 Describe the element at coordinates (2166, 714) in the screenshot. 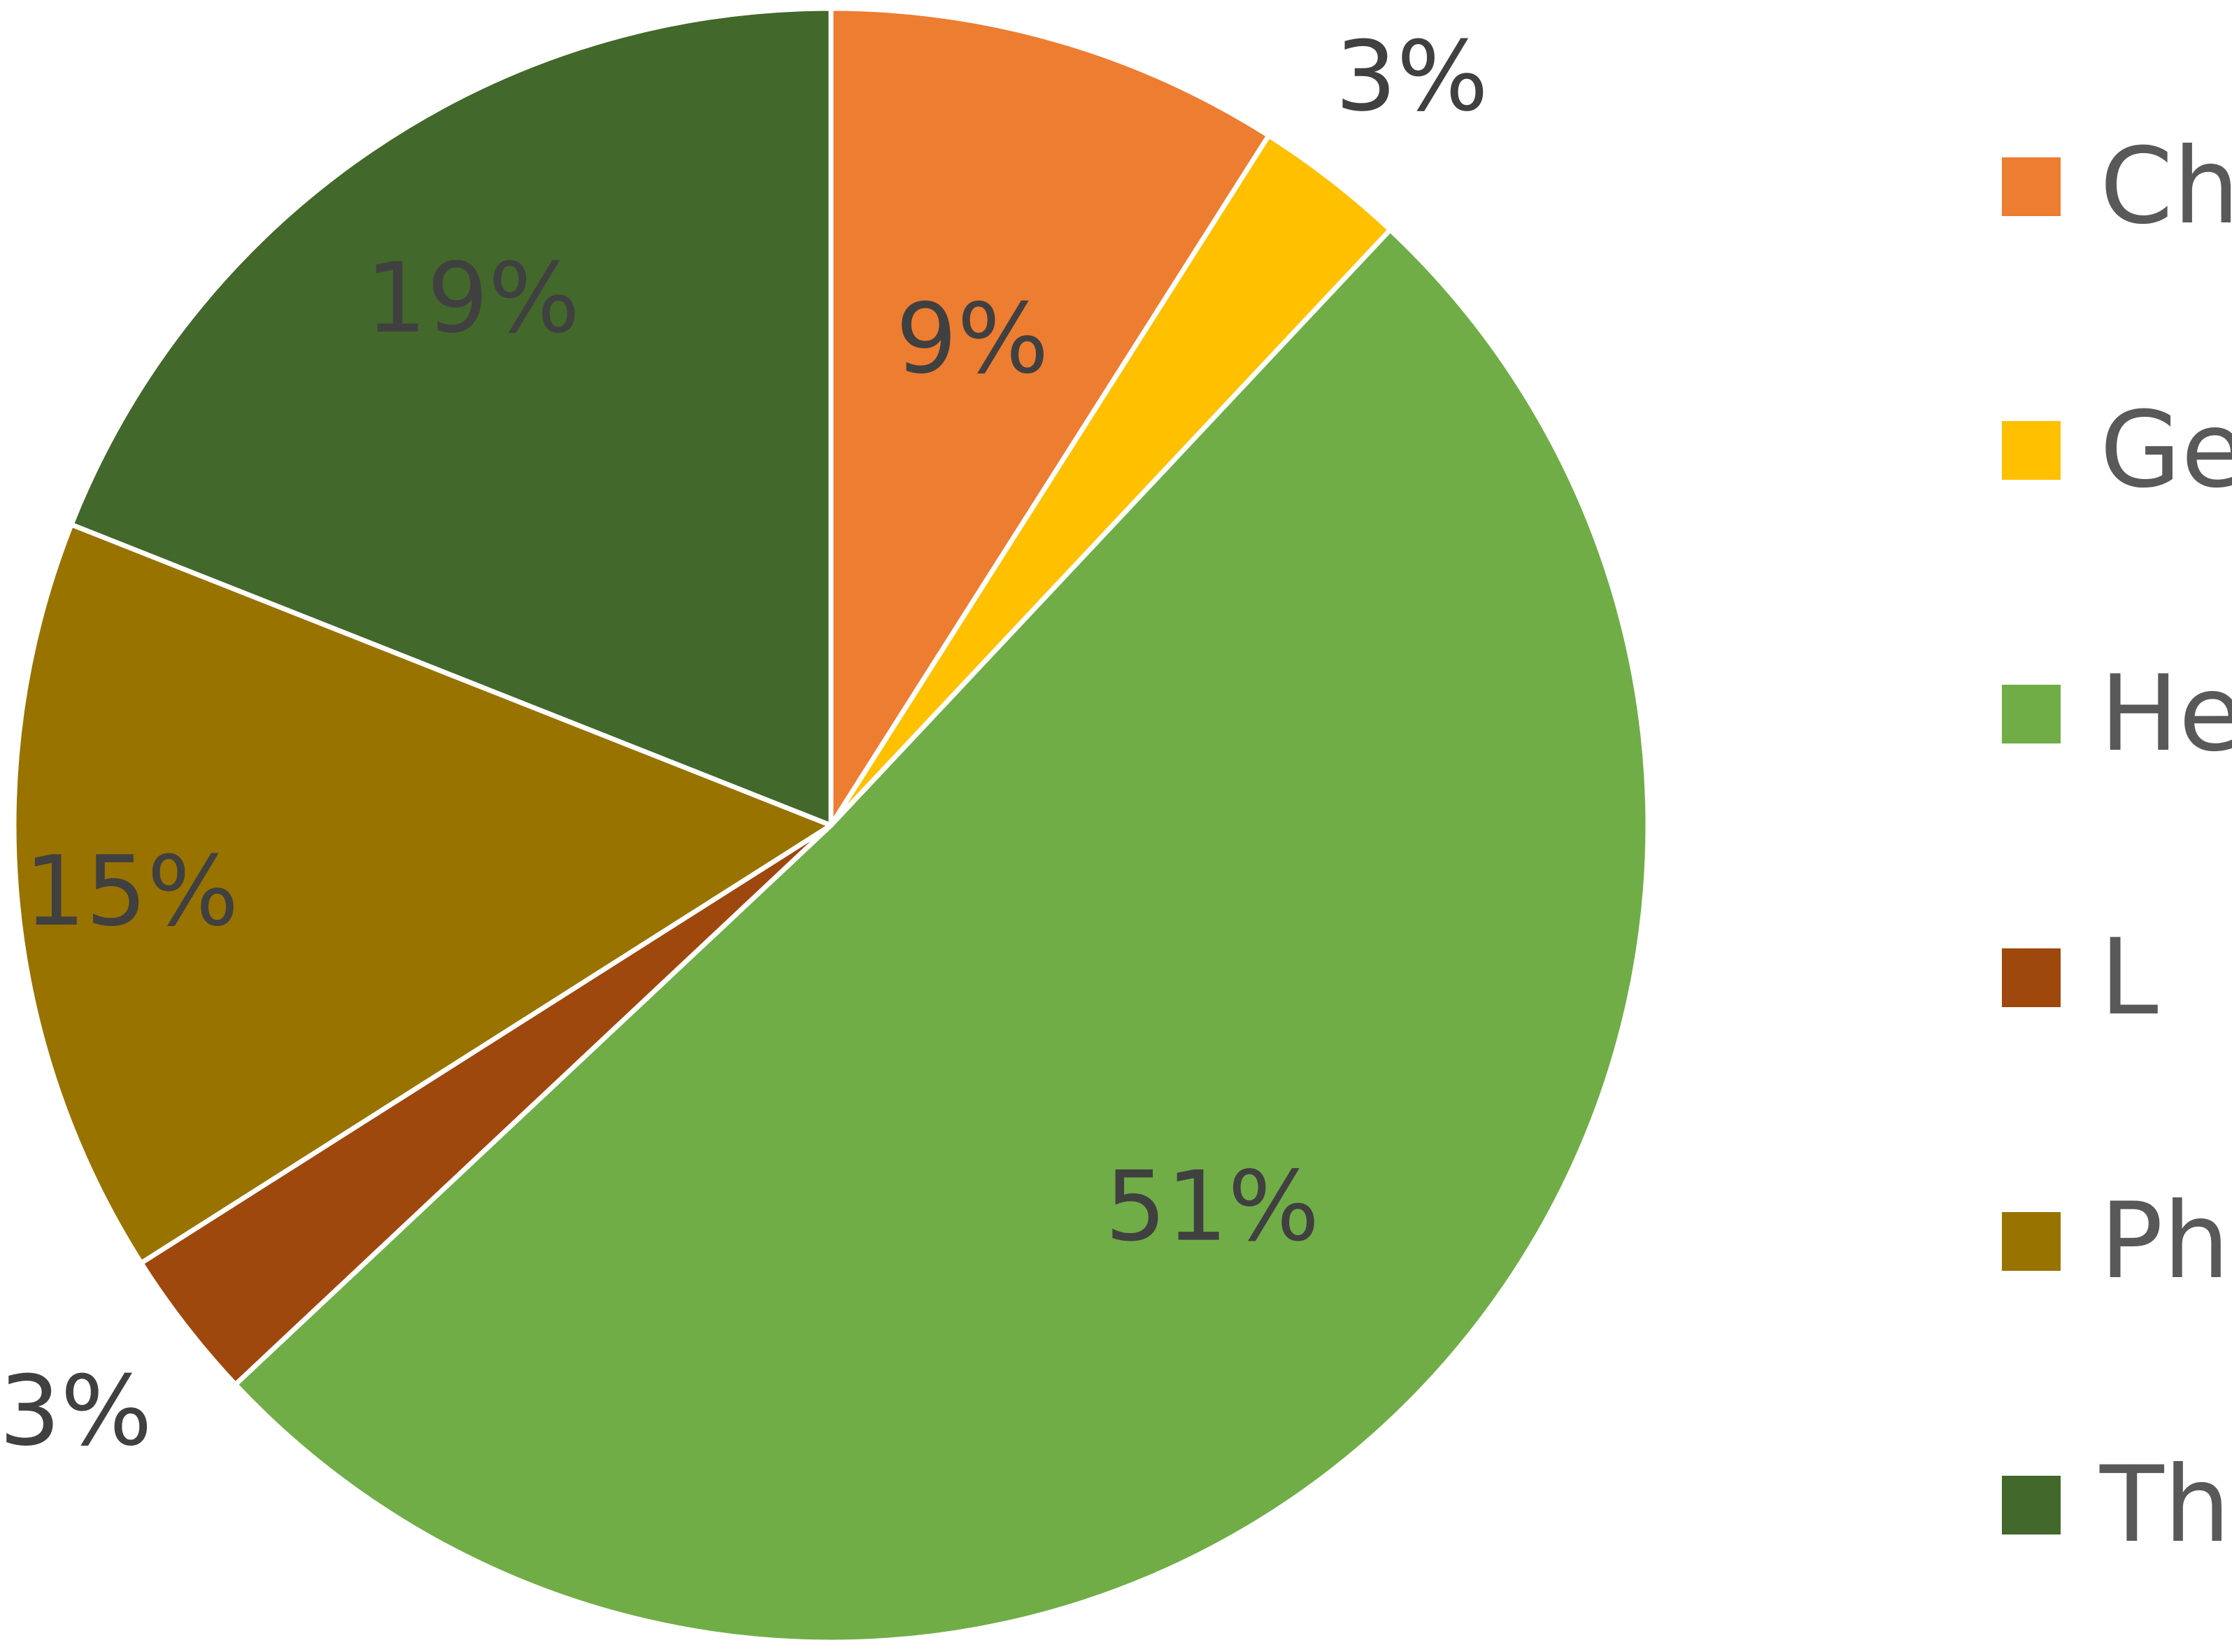

I see `legend-label-he: He` at that location.